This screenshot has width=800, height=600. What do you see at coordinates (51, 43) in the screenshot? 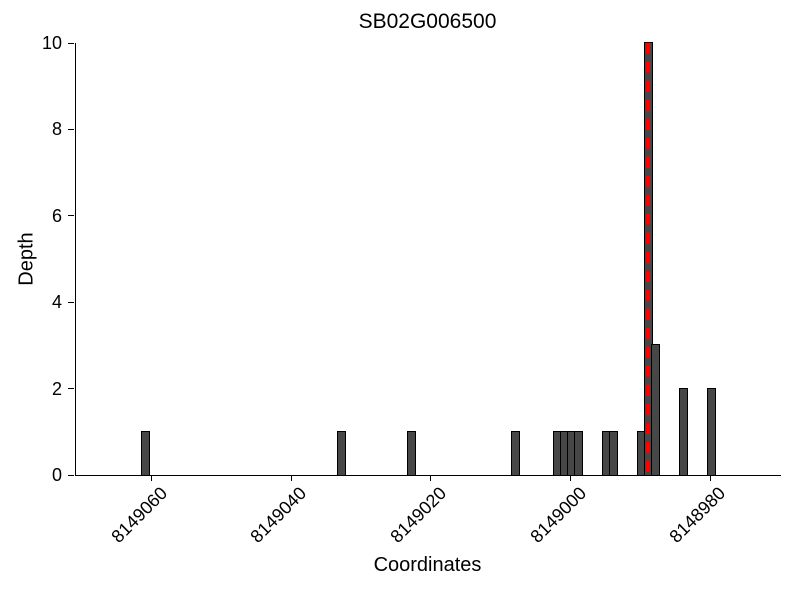
I see `y-tick-label: 10` at bounding box center [51, 43].